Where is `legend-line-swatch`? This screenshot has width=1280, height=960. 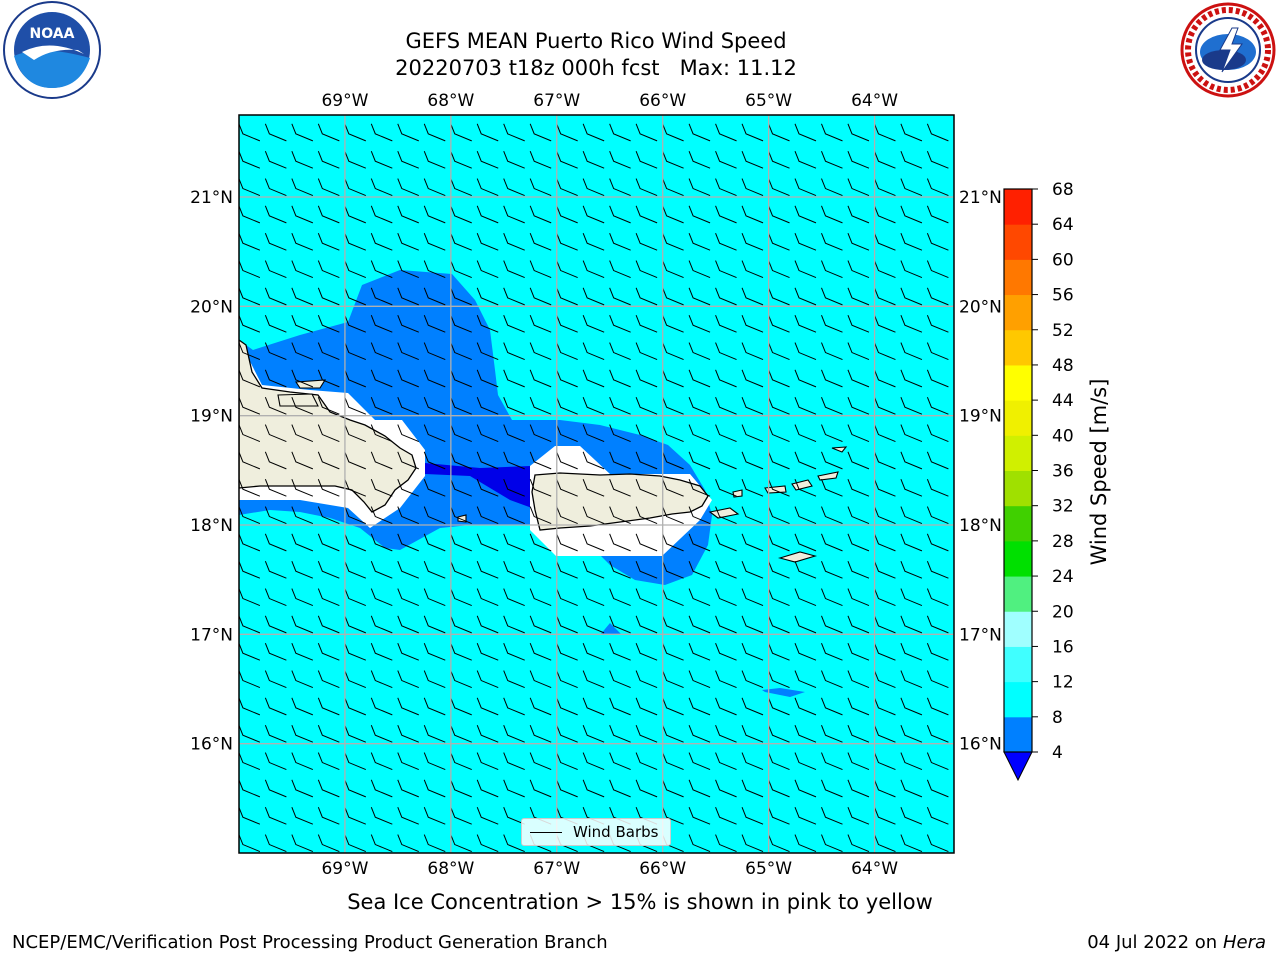
legend-line-swatch is located at coordinates (546, 832).